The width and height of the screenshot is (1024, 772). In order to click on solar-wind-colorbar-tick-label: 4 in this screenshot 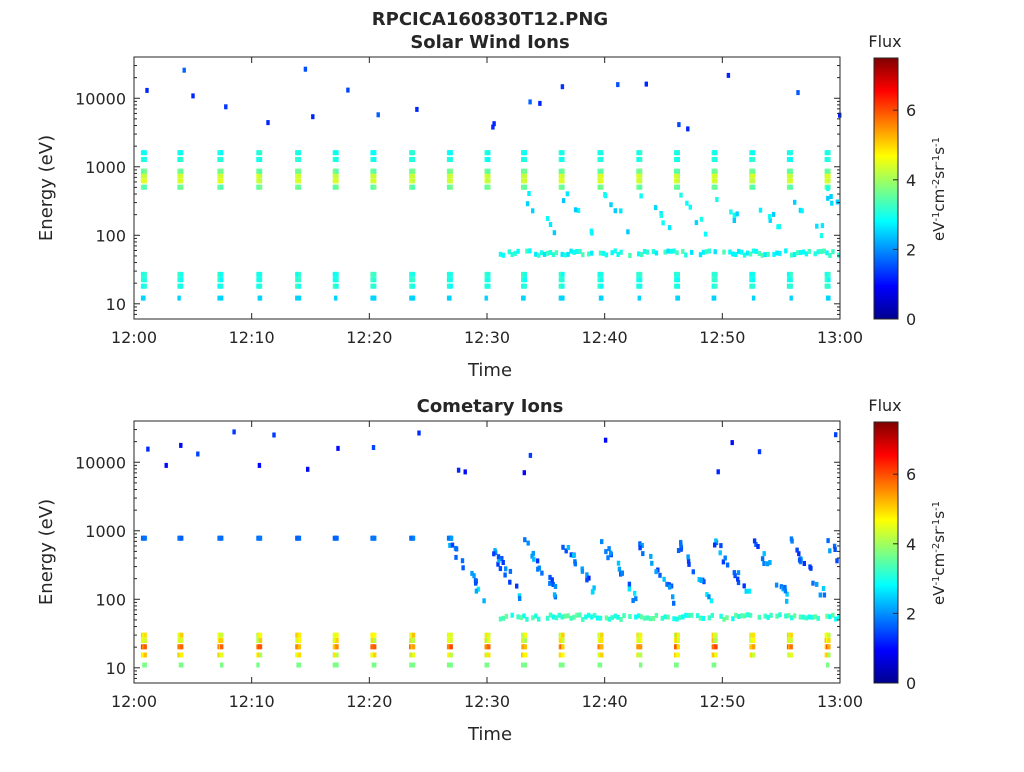, I will do `click(911, 180)`.